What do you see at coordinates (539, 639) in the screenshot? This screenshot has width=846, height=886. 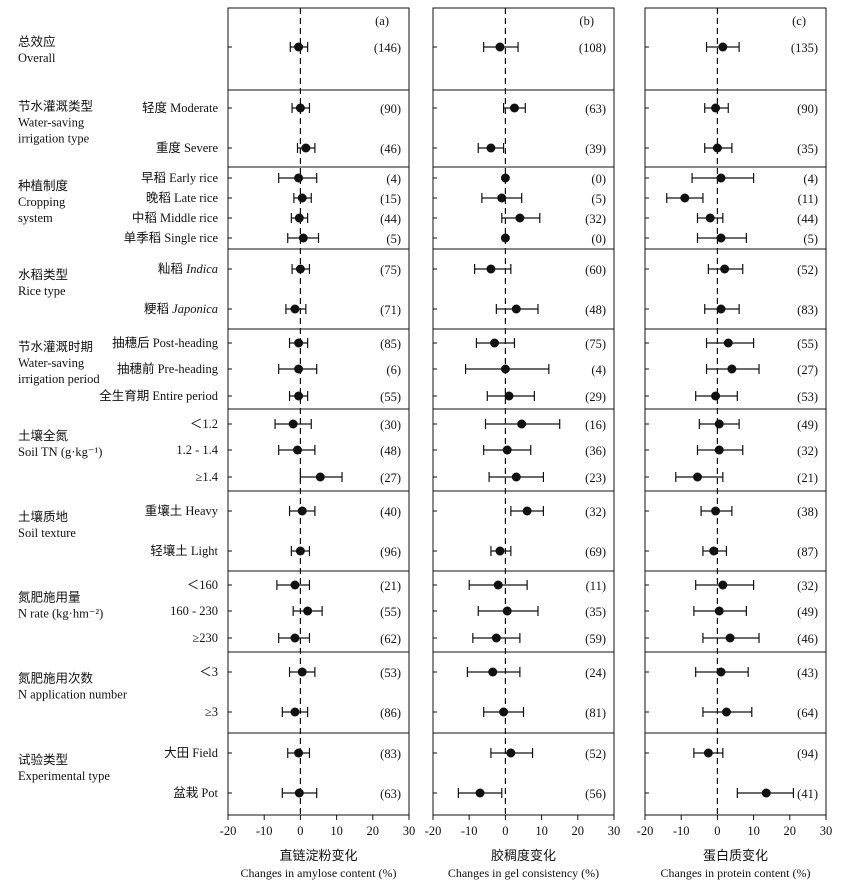 I see `estimate-19: (59)` at bounding box center [539, 639].